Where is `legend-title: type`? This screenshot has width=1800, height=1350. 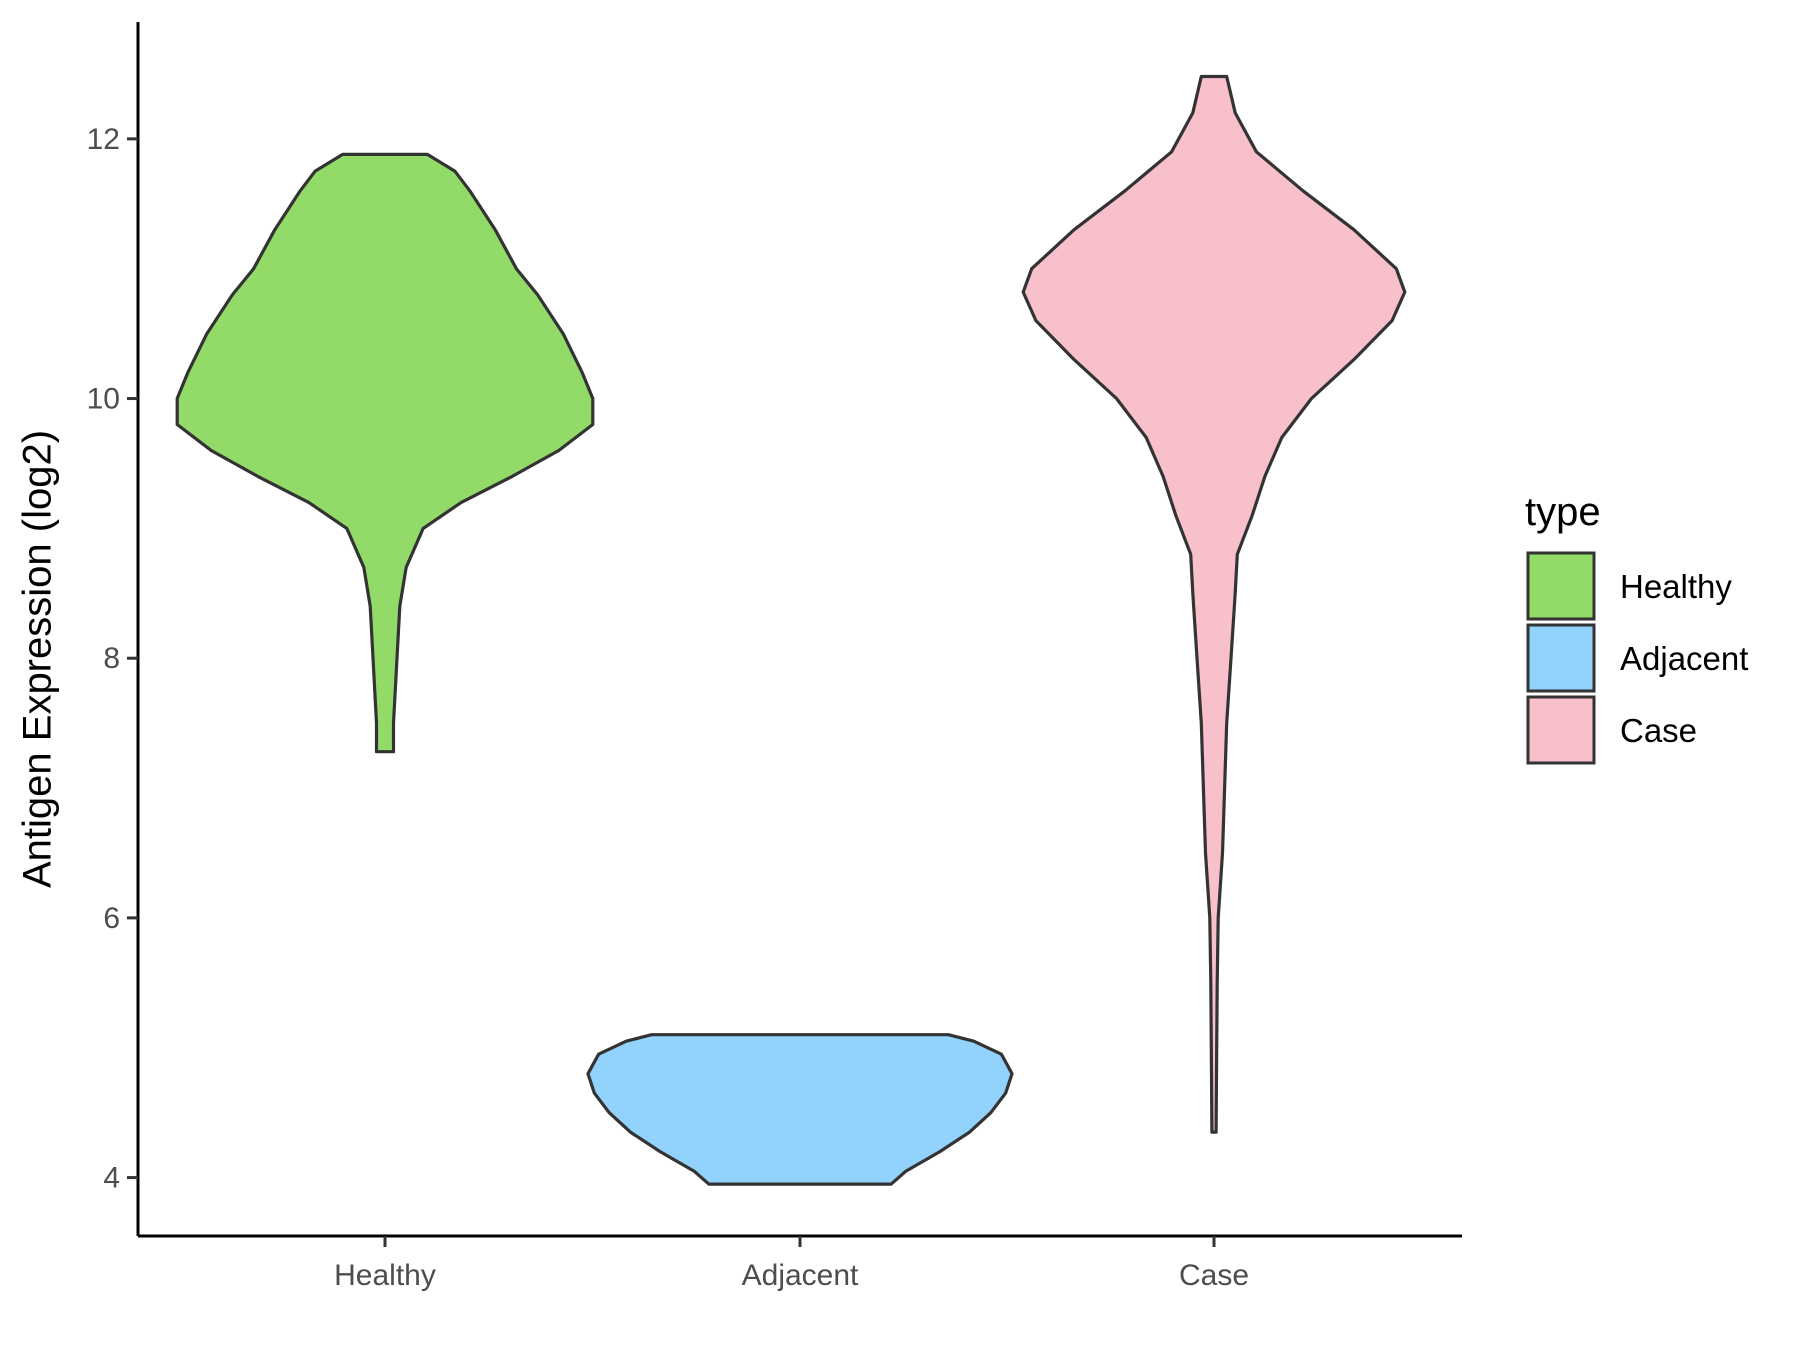
legend-title: type is located at coordinates (1563, 512).